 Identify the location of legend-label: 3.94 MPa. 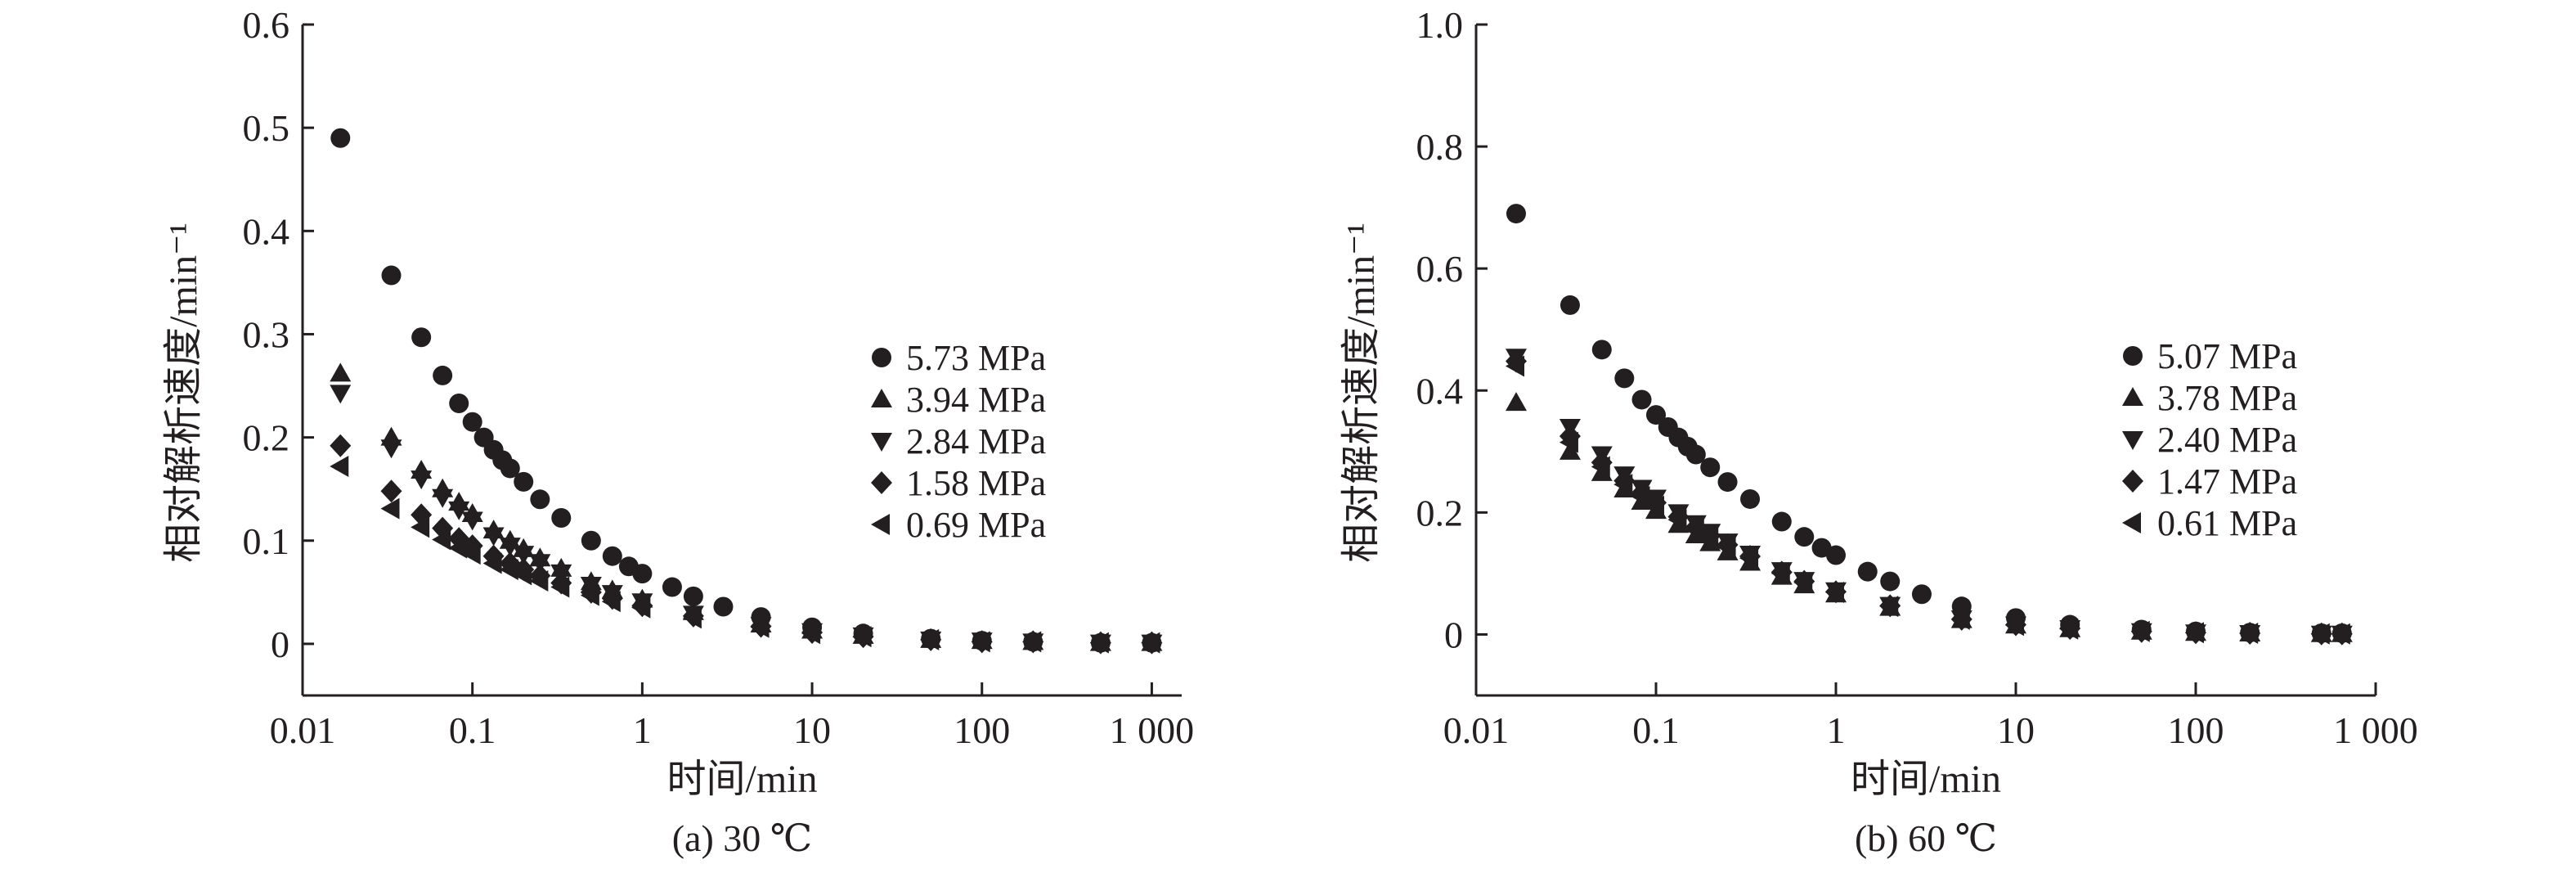
(976, 400).